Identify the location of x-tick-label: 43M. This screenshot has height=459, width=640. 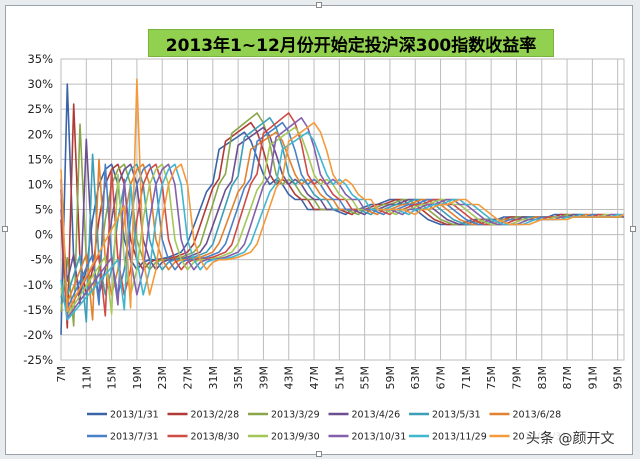
(289, 378).